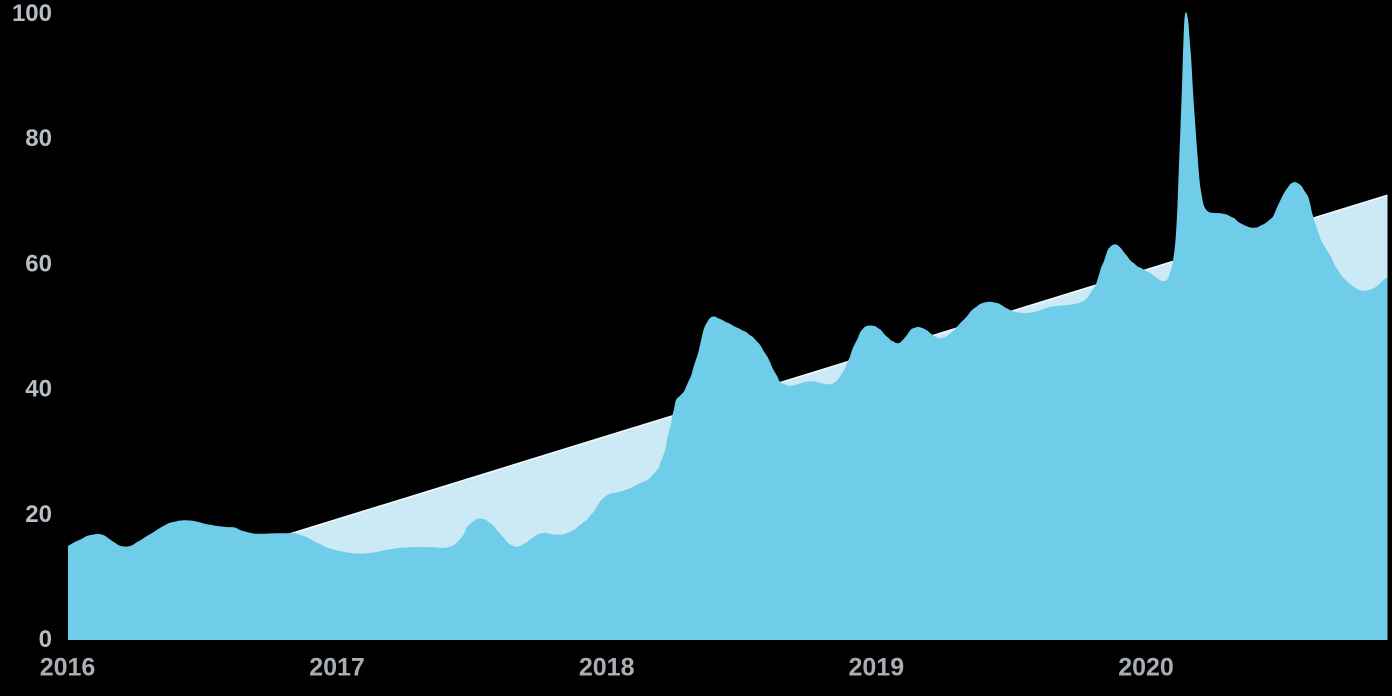 This screenshot has width=1392, height=696. What do you see at coordinates (337, 668) in the screenshot?
I see `svg-text: 2017` at bounding box center [337, 668].